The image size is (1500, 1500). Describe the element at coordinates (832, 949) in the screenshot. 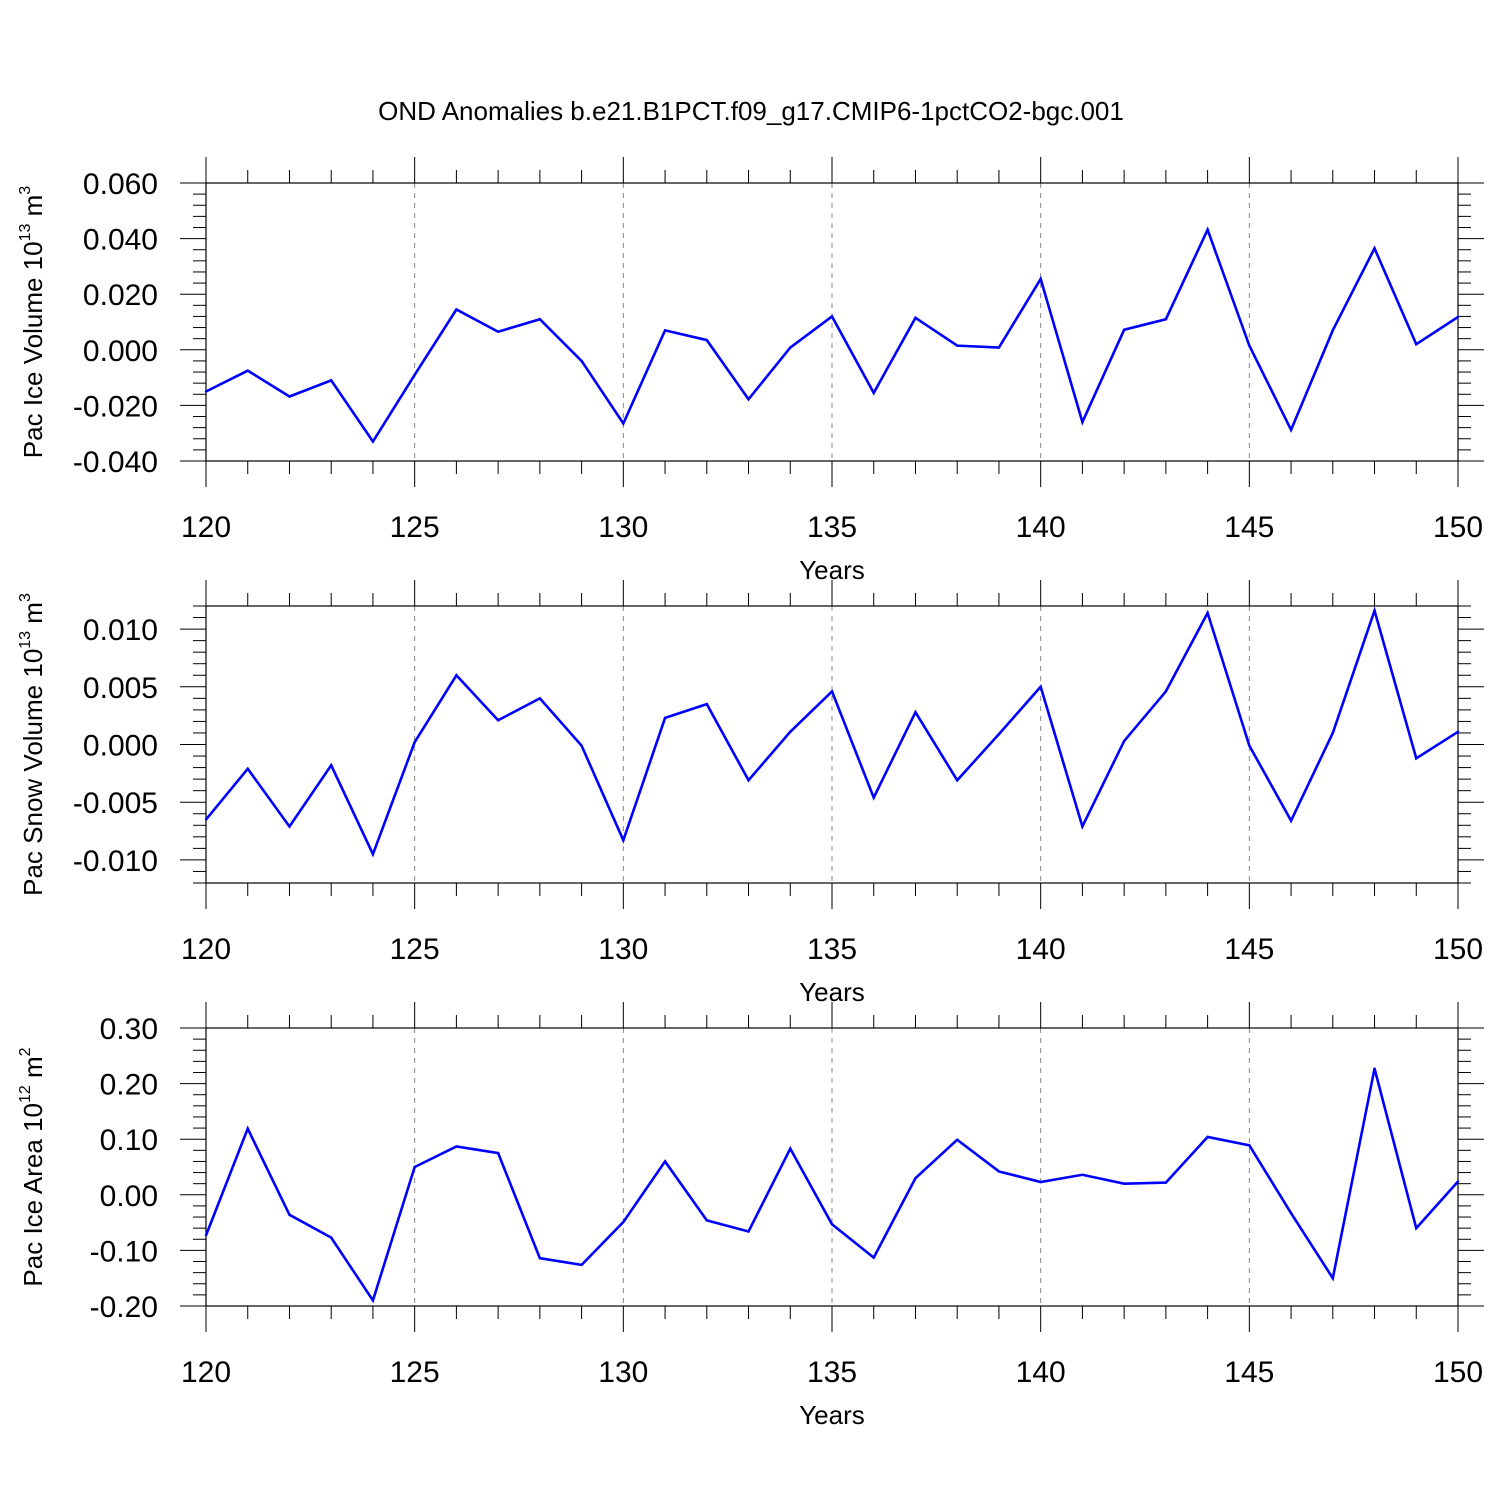

I see `x-tick-label: 135` at that location.